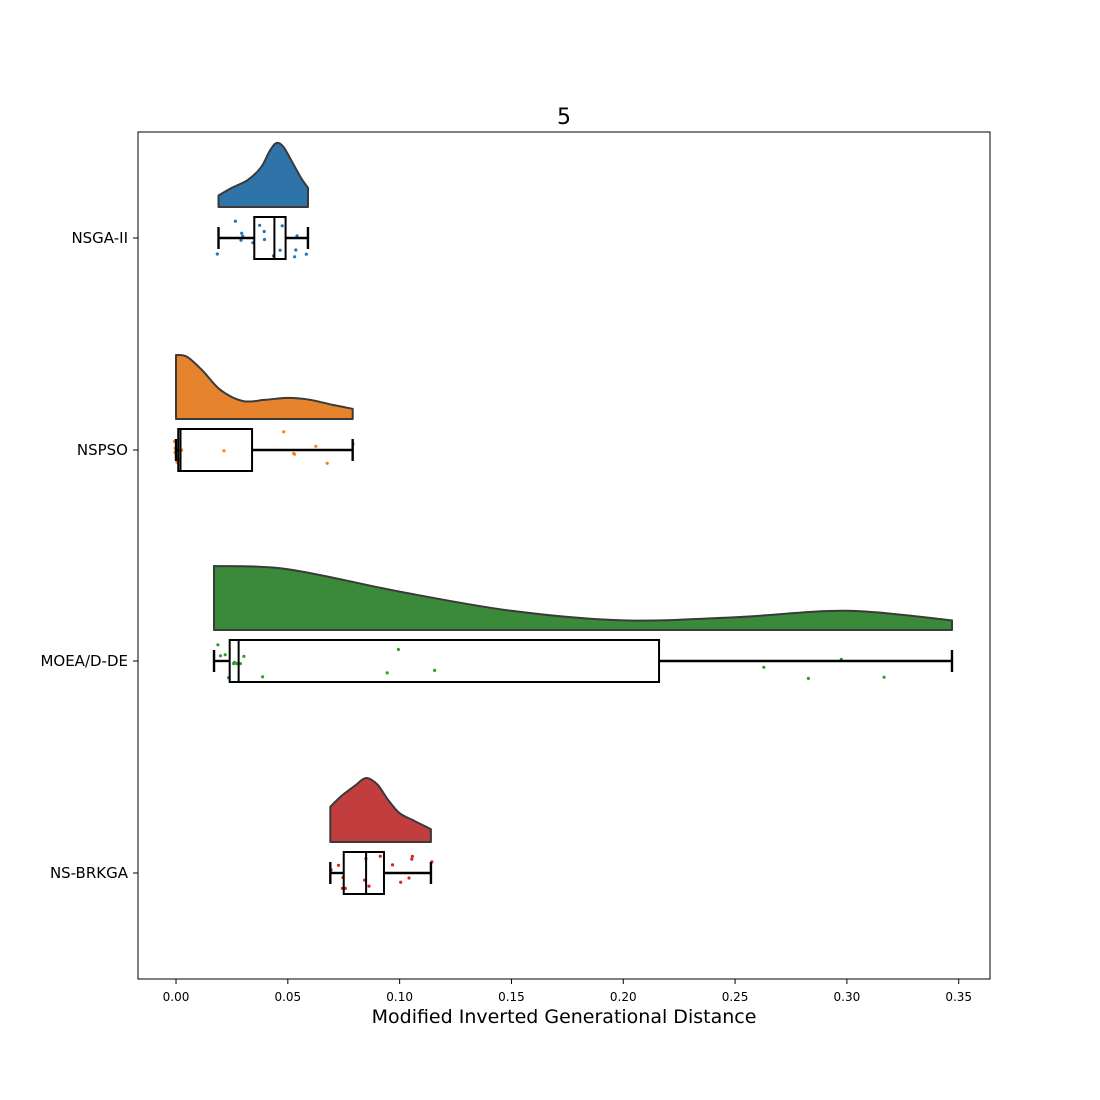 The width and height of the screenshot is (1100, 1100). What do you see at coordinates (99, 238) in the screenshot?
I see `y-tick-label-nsga-ii: NSGA-II` at bounding box center [99, 238].